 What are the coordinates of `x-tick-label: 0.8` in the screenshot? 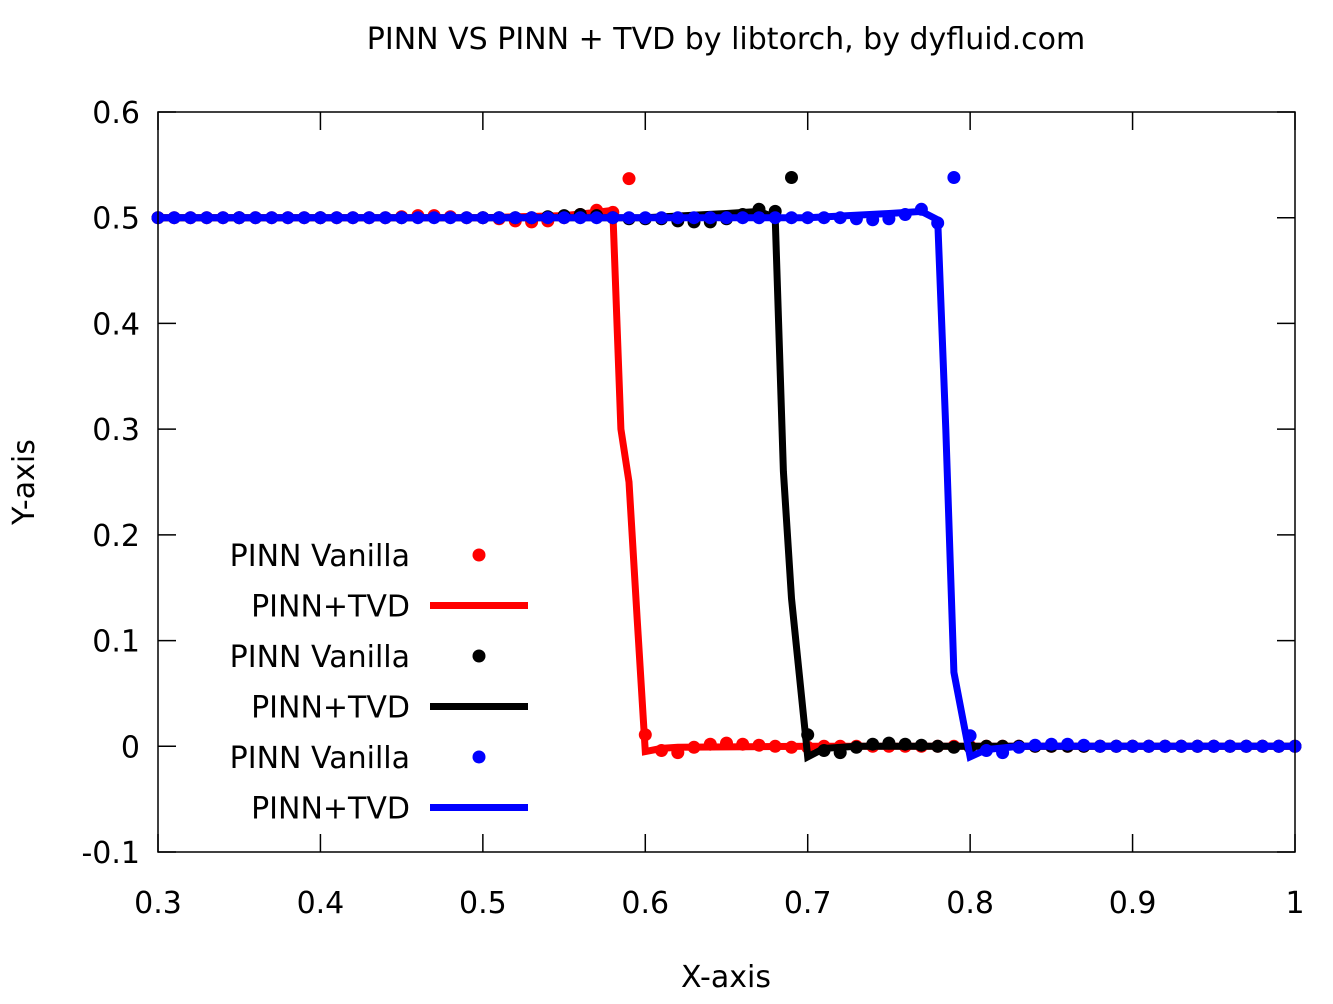 It's located at (970, 903).